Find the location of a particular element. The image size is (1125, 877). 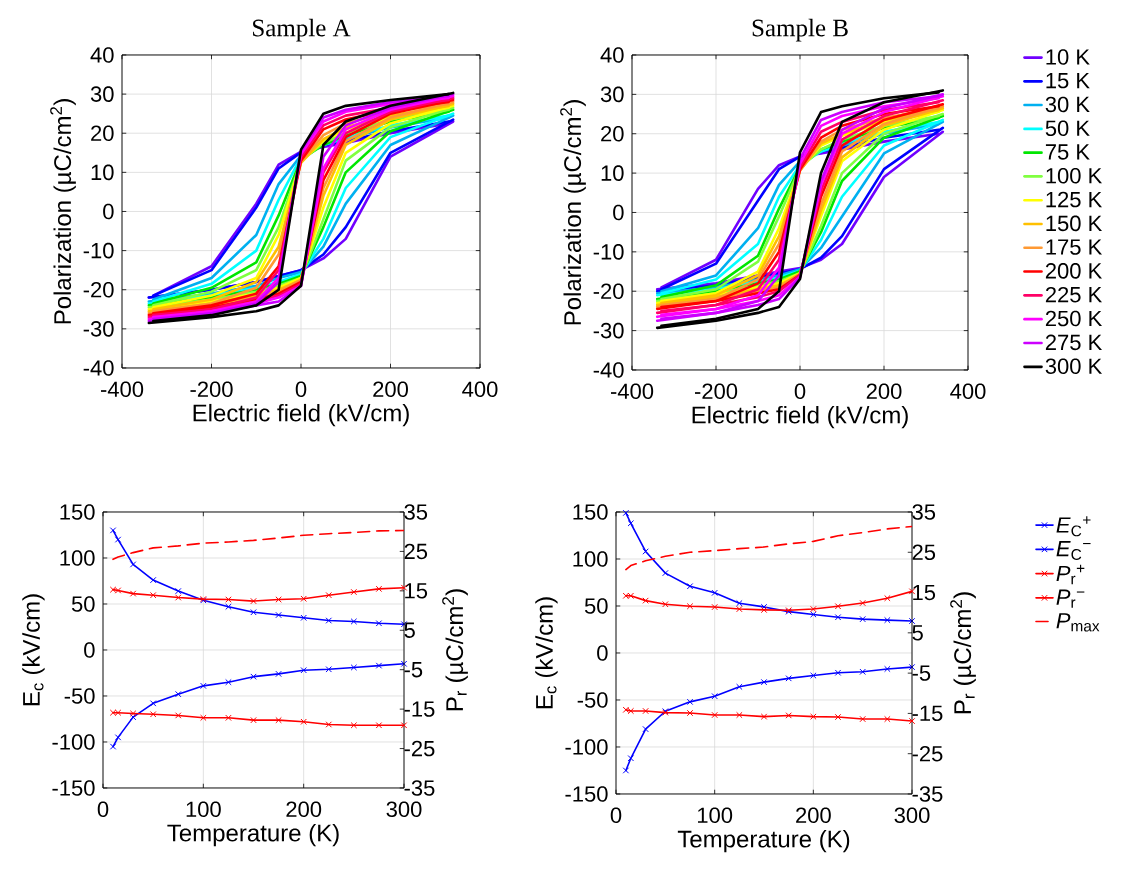

chart-title: Sample A is located at coordinates (302, 30).